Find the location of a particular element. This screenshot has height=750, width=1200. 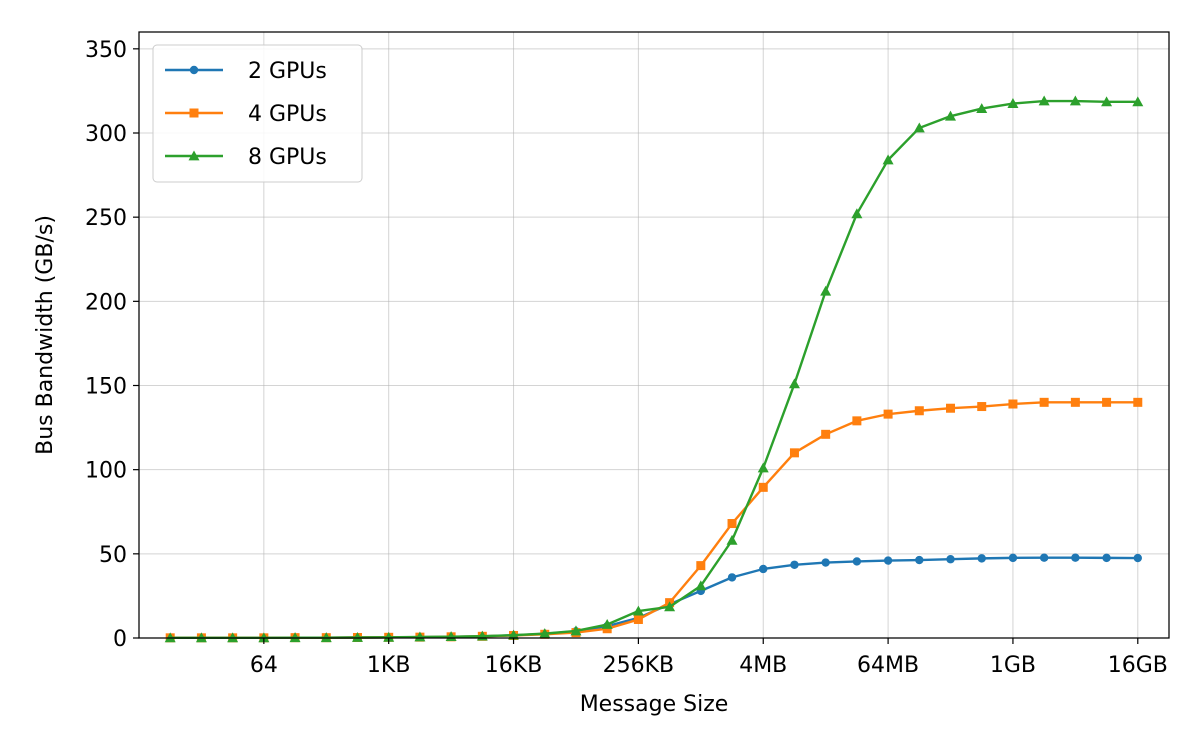

legend: 2 GPUs 4 GPUs 8 GPUs is located at coordinates (257, 113).